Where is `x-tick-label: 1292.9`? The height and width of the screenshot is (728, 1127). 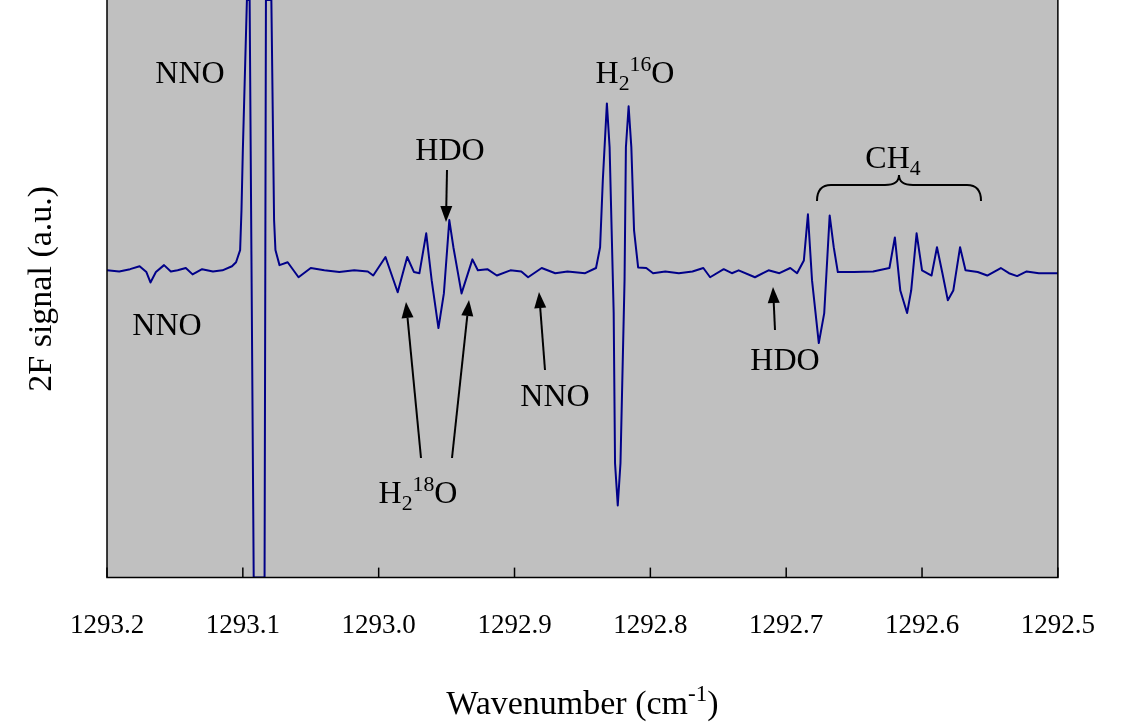 x-tick-label: 1292.9 is located at coordinates (514, 623).